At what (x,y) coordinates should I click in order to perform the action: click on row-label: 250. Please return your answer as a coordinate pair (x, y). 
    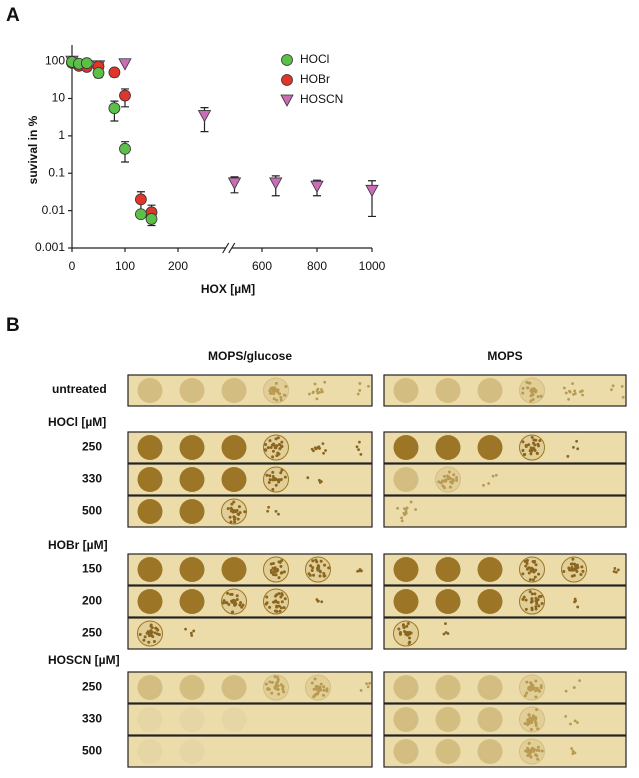
    Looking at the image, I should click on (92, 633).